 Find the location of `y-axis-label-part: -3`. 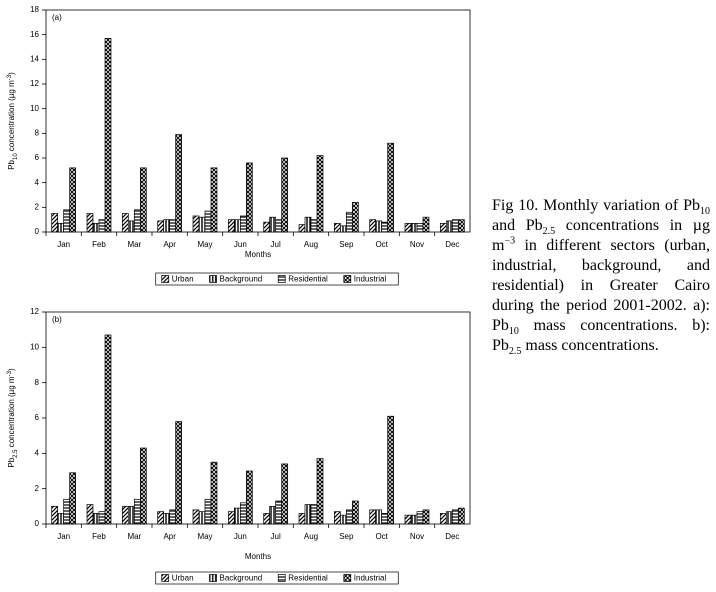

y-axis-label-part: -3 is located at coordinates (10, 373).